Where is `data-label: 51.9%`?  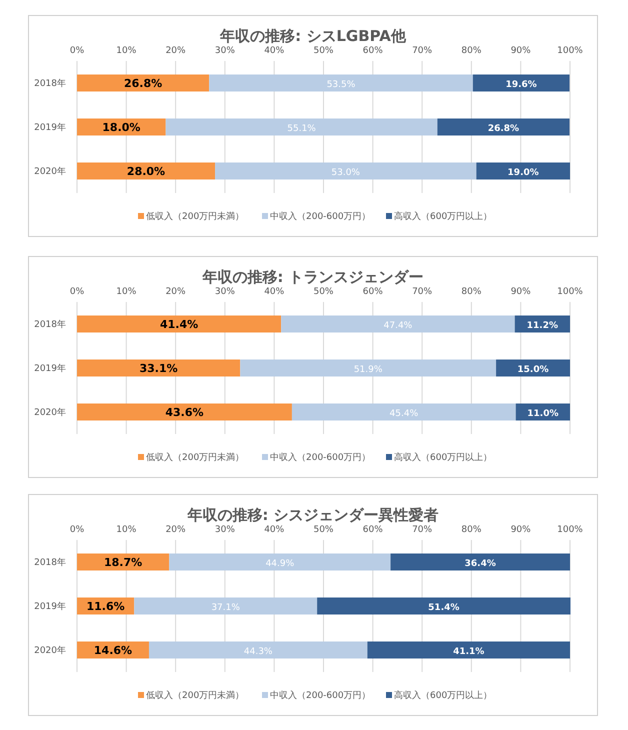 data-label: 51.9% is located at coordinates (368, 370).